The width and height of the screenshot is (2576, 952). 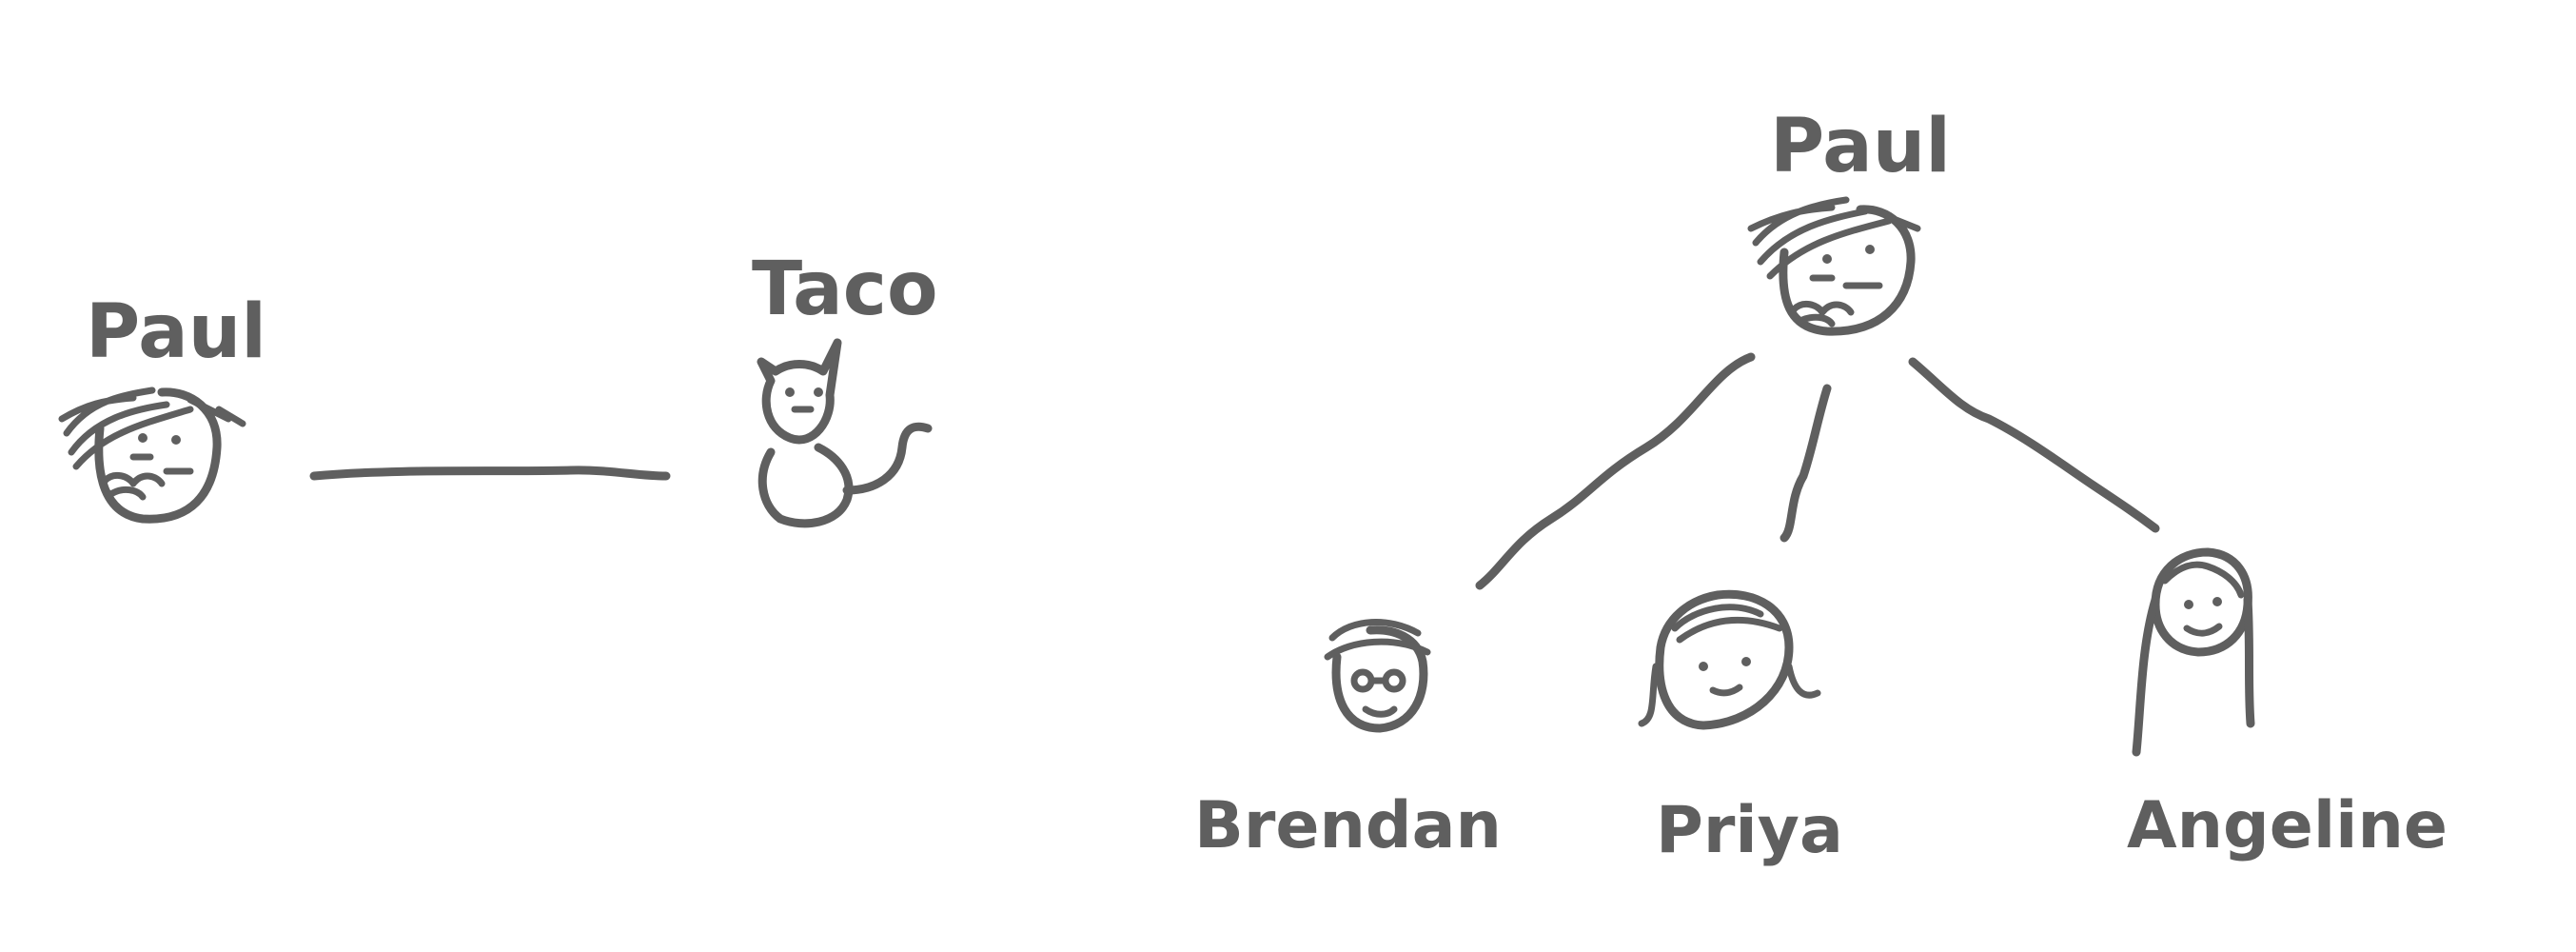 What do you see at coordinates (1377, 676) in the screenshot?
I see `brendan-face-icon` at bounding box center [1377, 676].